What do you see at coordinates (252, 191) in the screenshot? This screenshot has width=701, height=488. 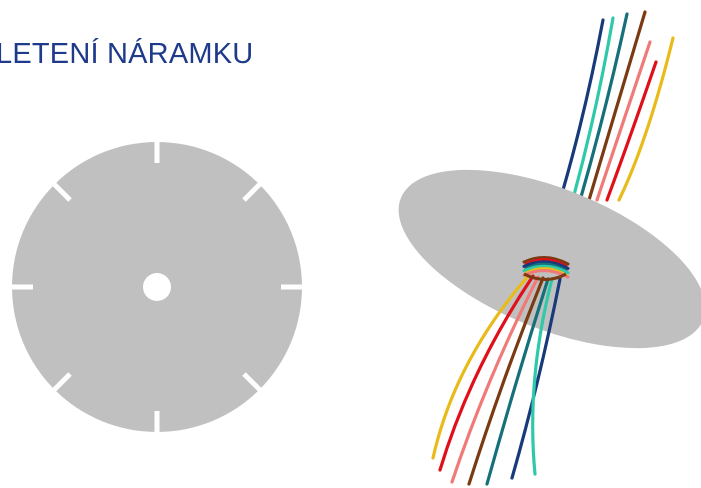 I see `slot-top-right` at bounding box center [252, 191].